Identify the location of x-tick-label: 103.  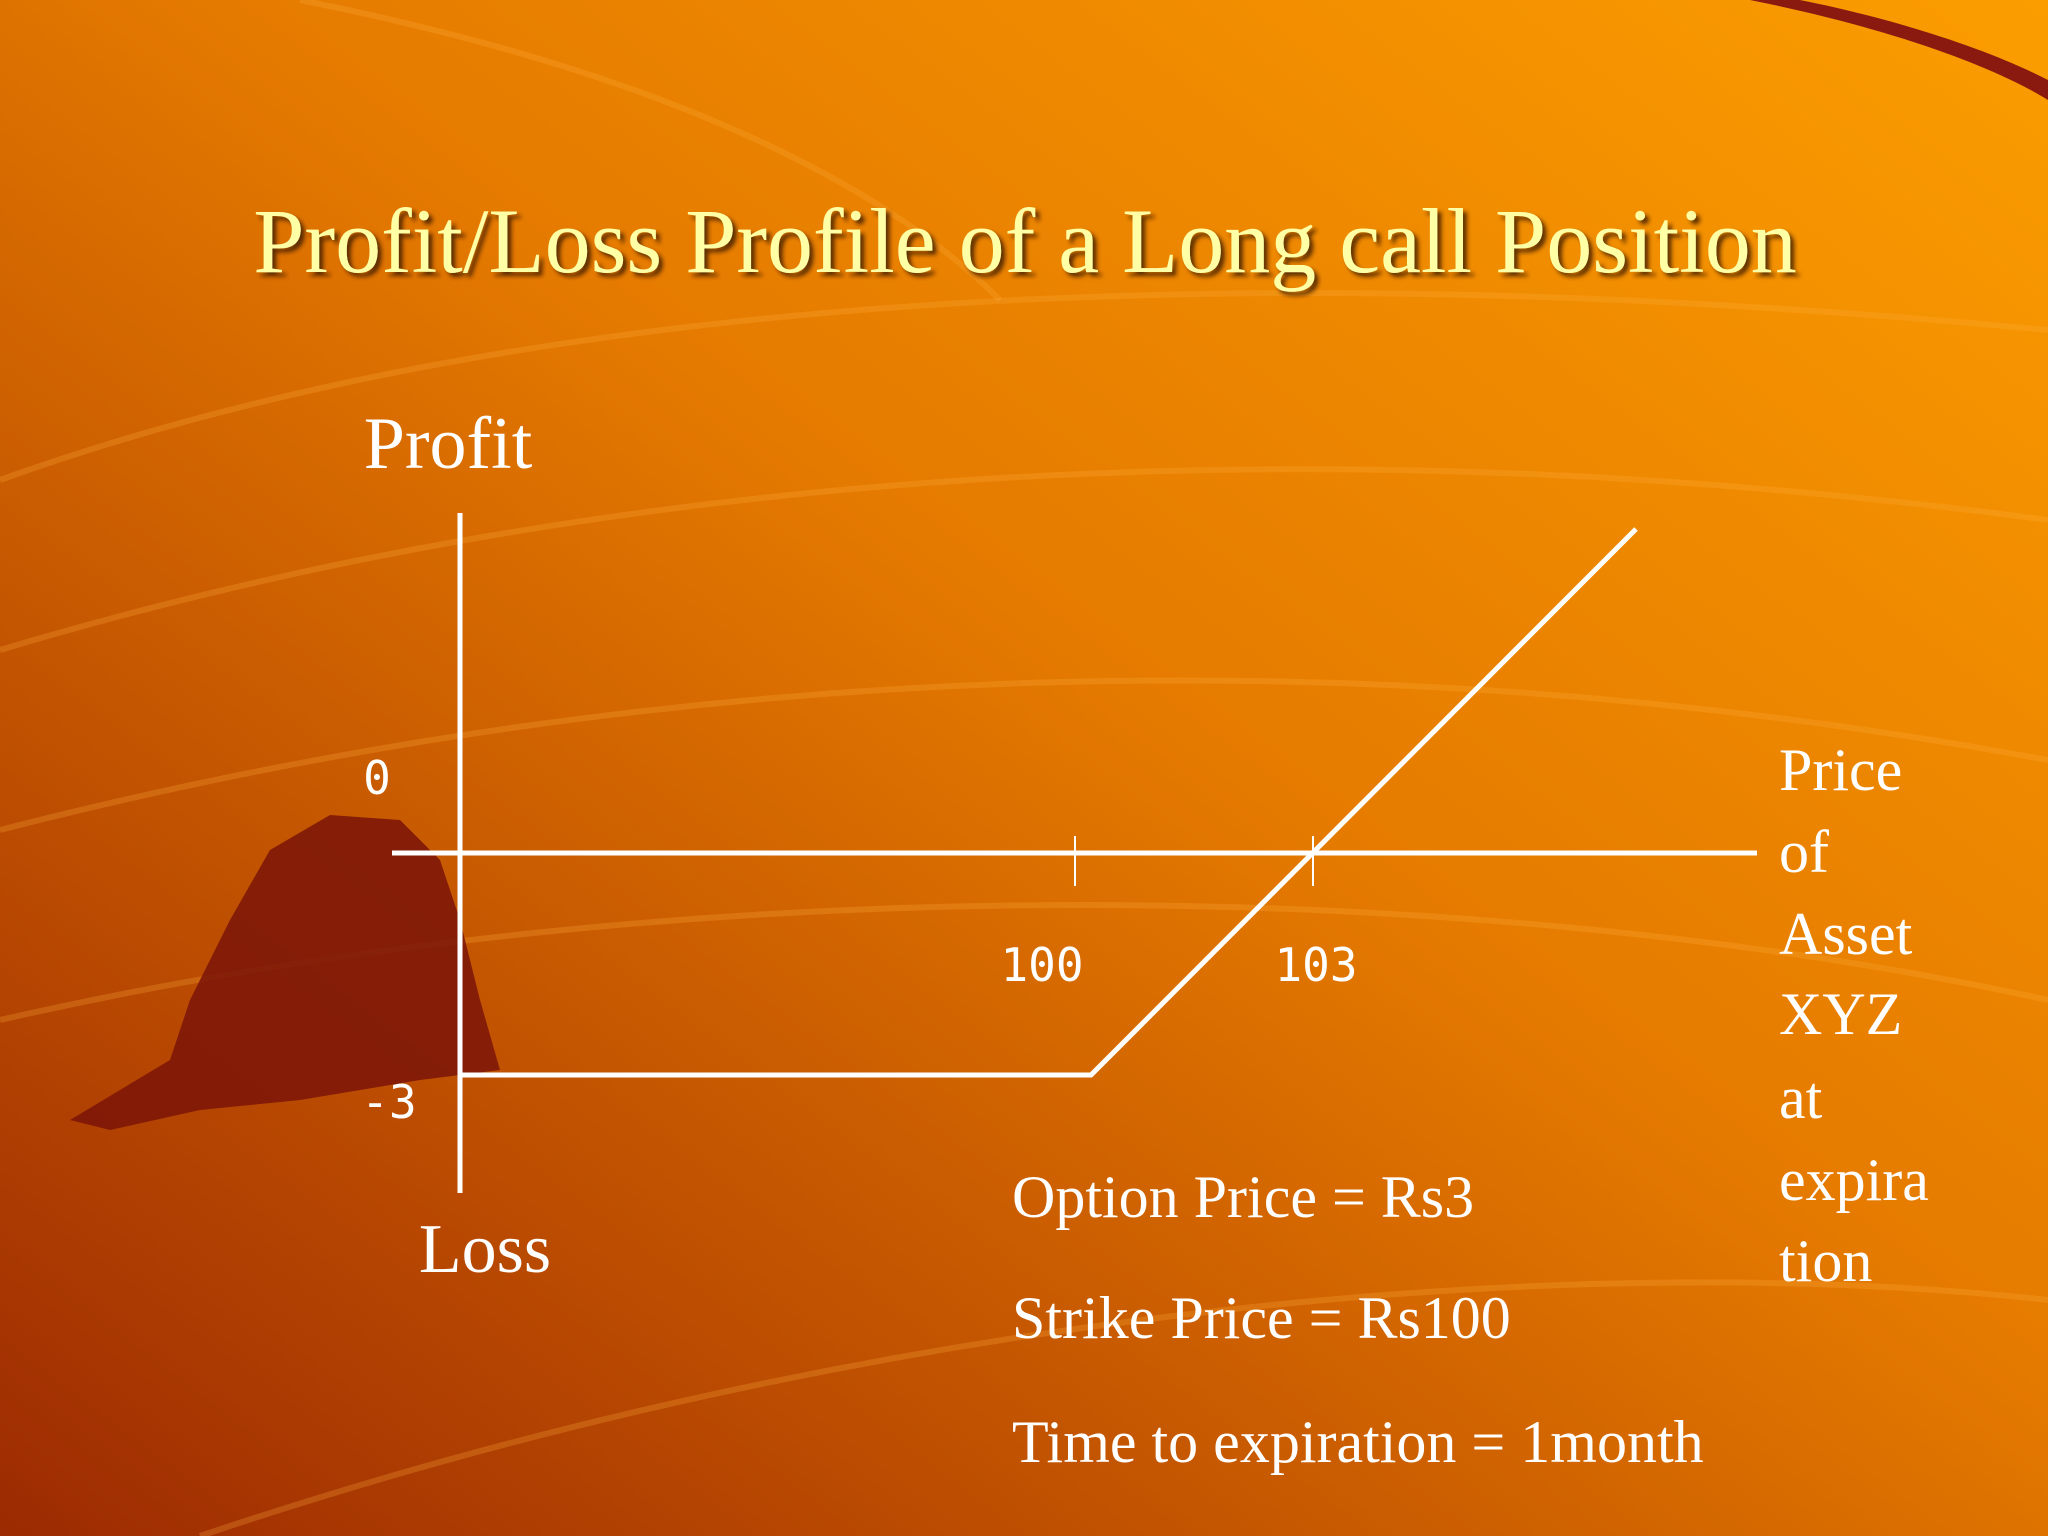
(1315, 965).